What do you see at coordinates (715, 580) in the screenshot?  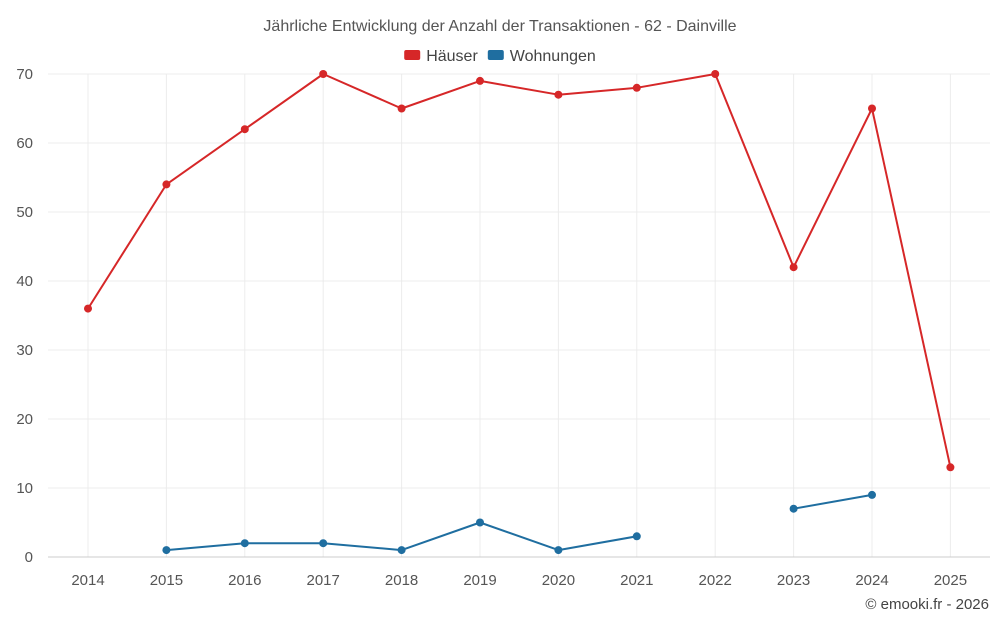 I see `x-tick-label: 2022` at bounding box center [715, 580].